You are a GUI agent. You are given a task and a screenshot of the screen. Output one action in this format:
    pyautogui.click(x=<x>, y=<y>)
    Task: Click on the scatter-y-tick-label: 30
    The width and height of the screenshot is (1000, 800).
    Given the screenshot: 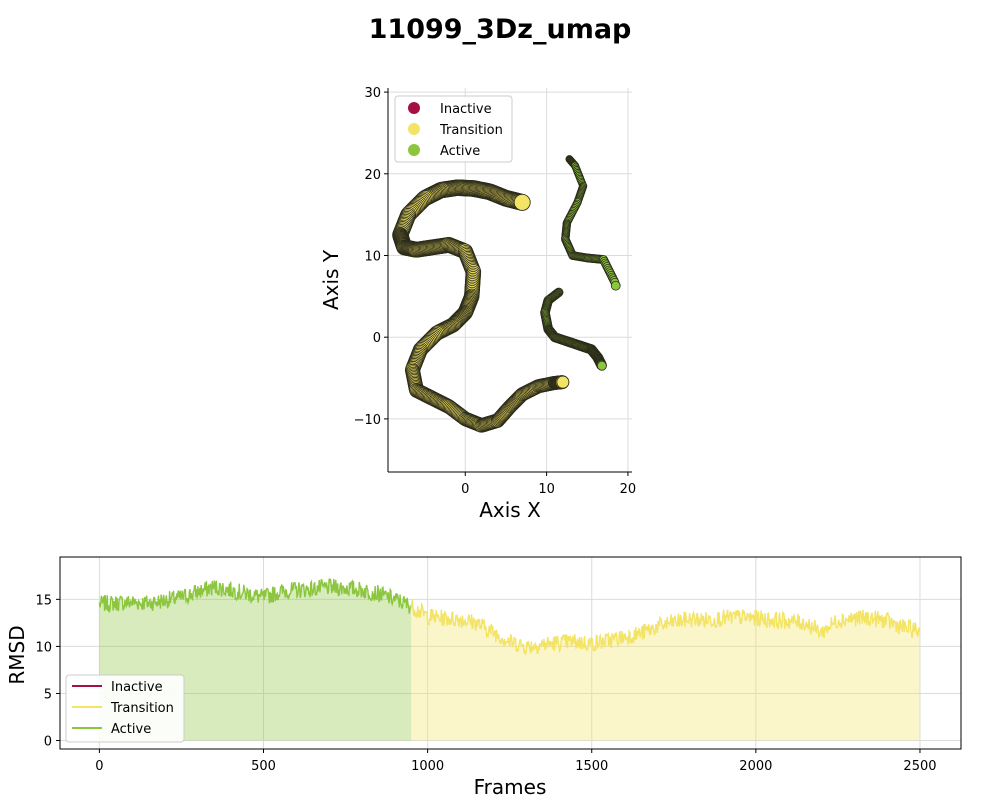 What is the action you would take?
    pyautogui.click(x=372, y=93)
    